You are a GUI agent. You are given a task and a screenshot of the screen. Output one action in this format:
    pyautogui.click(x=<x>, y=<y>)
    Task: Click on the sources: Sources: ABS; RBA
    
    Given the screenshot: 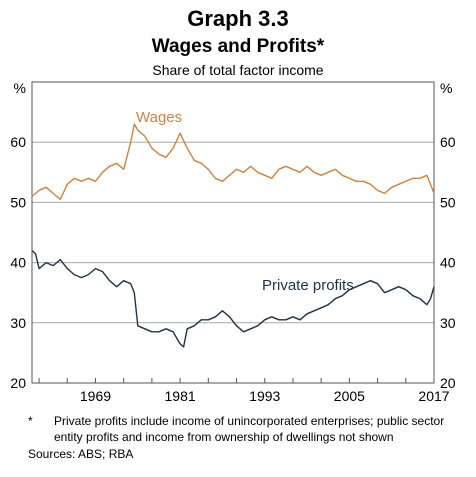 What is the action you would take?
    pyautogui.click(x=81, y=454)
    